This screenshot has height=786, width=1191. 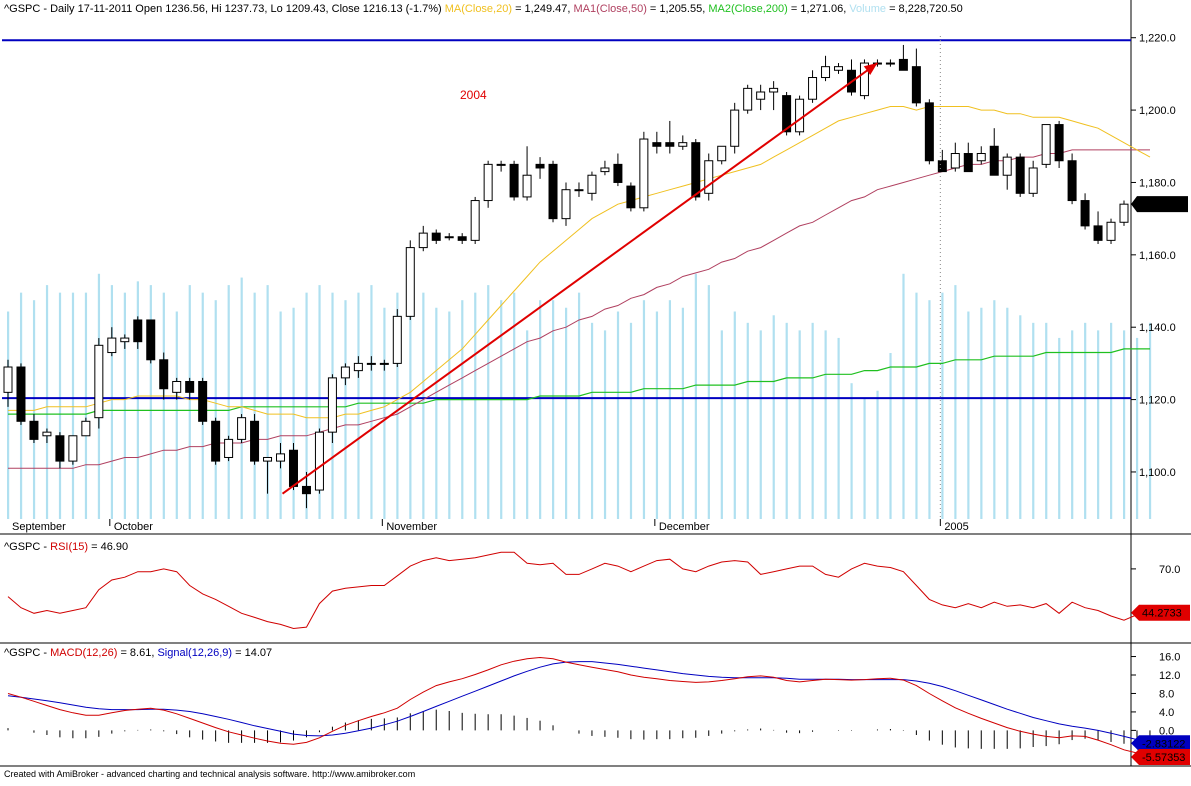 I want to click on price-tick-label: 1,220.0, so click(x=1157, y=39).